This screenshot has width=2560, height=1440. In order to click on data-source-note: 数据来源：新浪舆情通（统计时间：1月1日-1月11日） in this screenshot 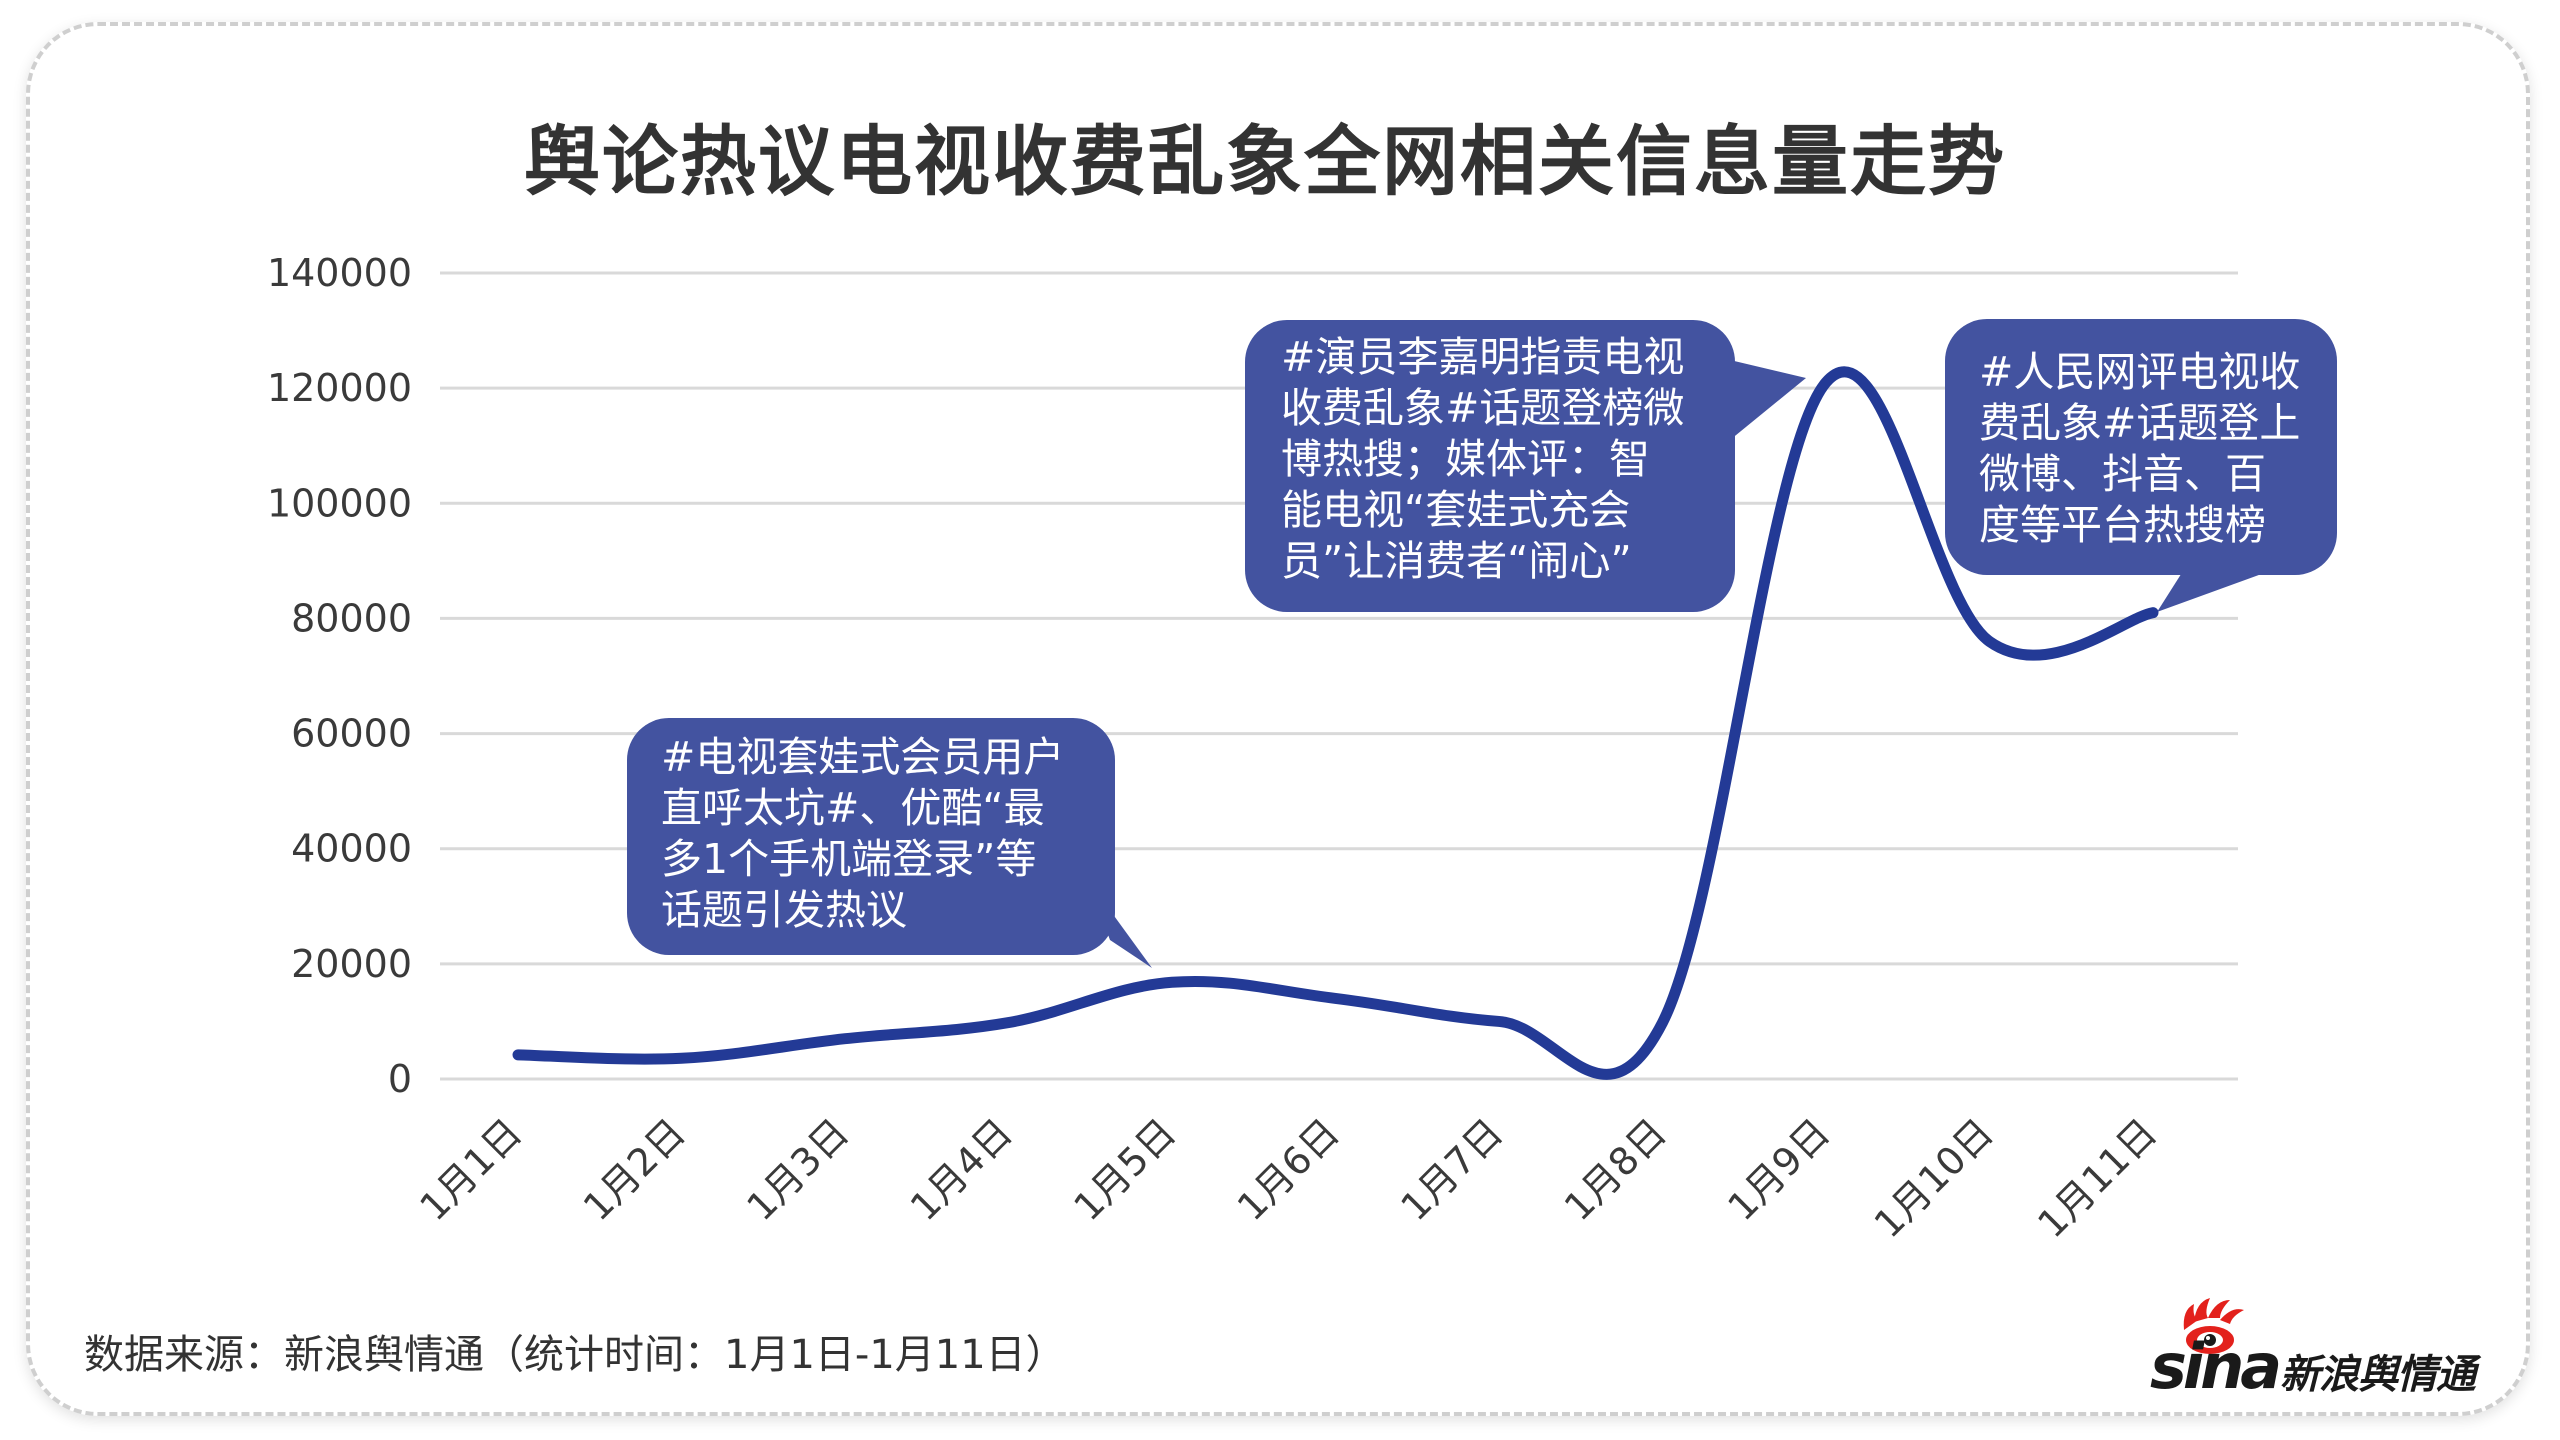, I will do `click(575, 1355)`.